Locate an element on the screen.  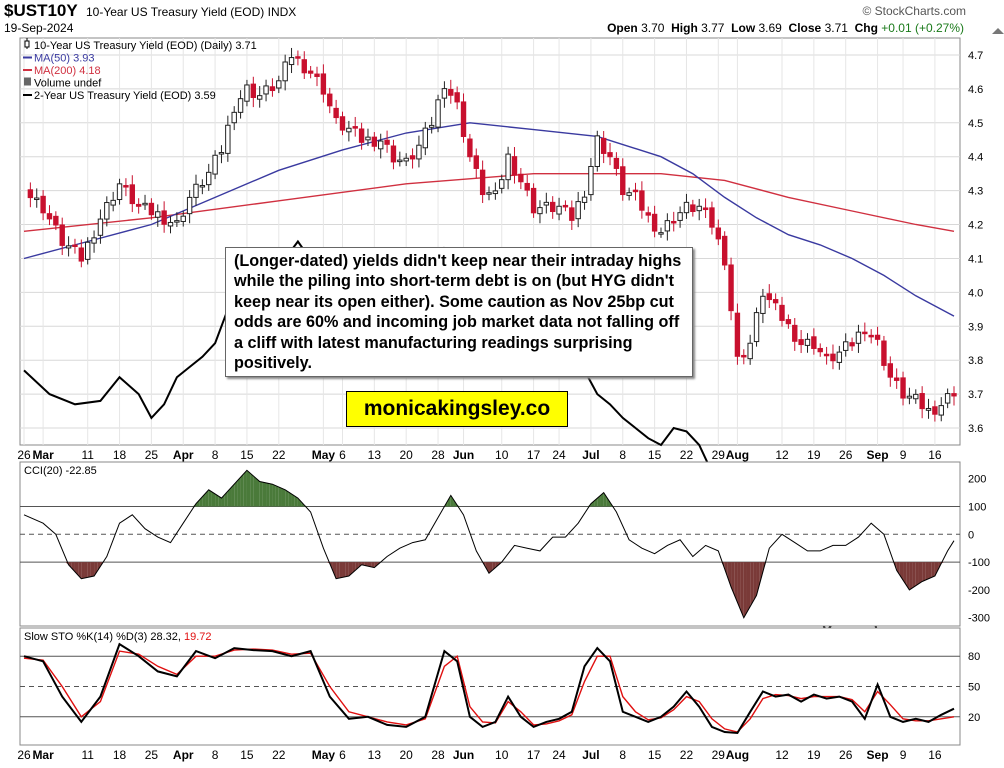
x-axis-tick: 15 is located at coordinates (655, 455).